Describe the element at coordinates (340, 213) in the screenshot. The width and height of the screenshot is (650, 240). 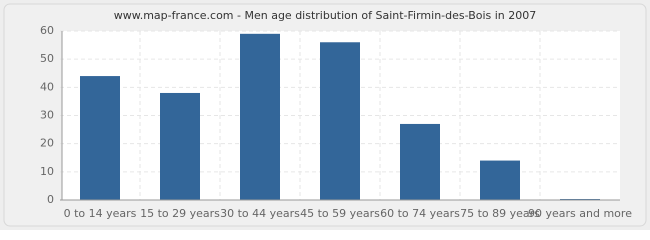
I see `x-tick-label: 45 to 59 years` at that location.